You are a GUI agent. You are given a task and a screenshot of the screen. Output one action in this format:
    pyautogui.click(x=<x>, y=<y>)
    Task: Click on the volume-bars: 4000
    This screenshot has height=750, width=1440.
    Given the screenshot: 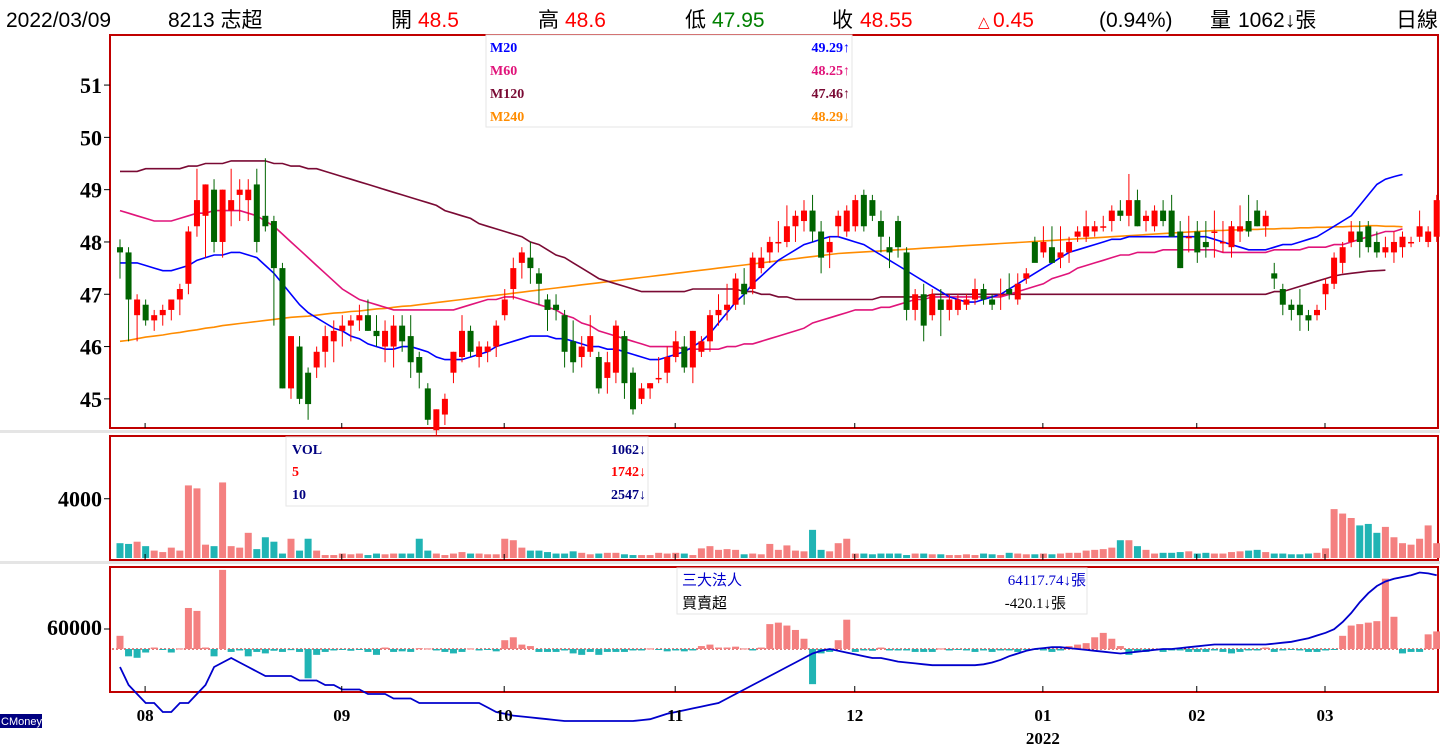 What is the action you would take?
    pyautogui.click(x=749, y=520)
    